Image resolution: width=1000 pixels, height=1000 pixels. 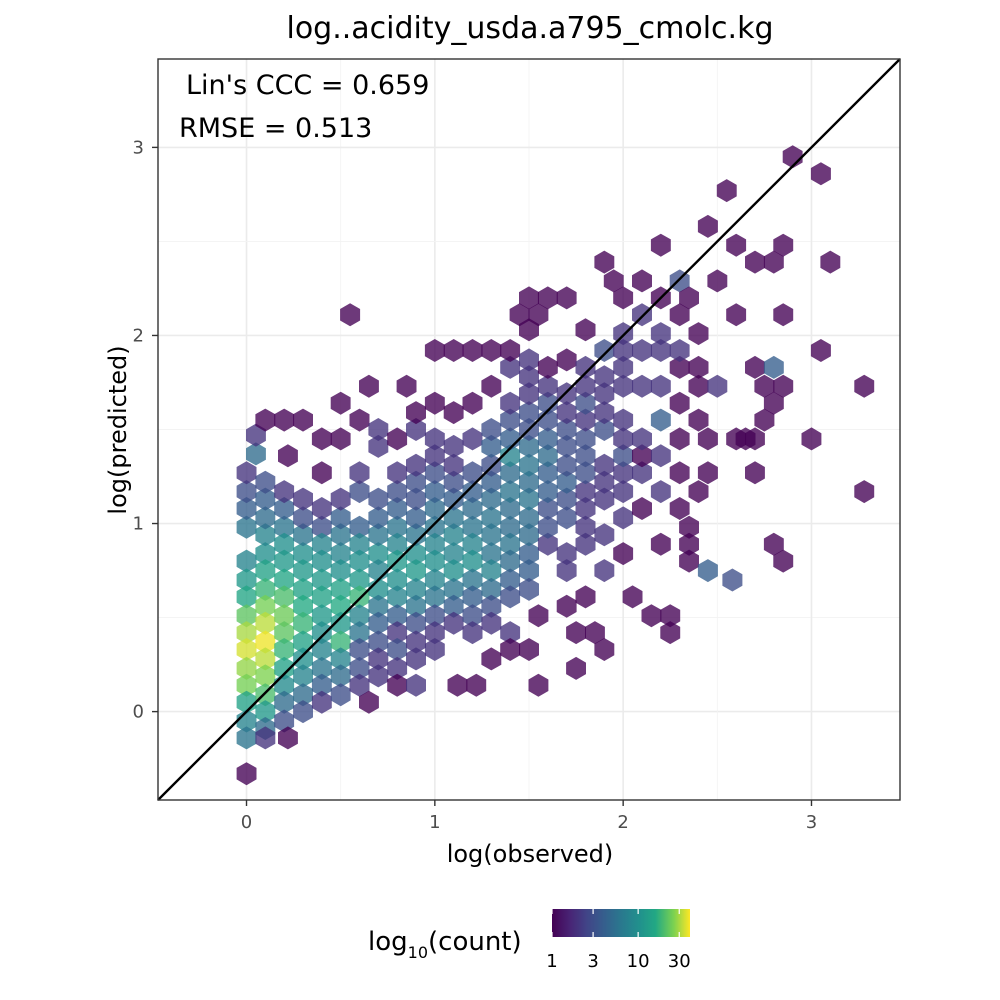 What do you see at coordinates (679, 961) in the screenshot?
I see `legend-tick-label: 30` at bounding box center [679, 961].